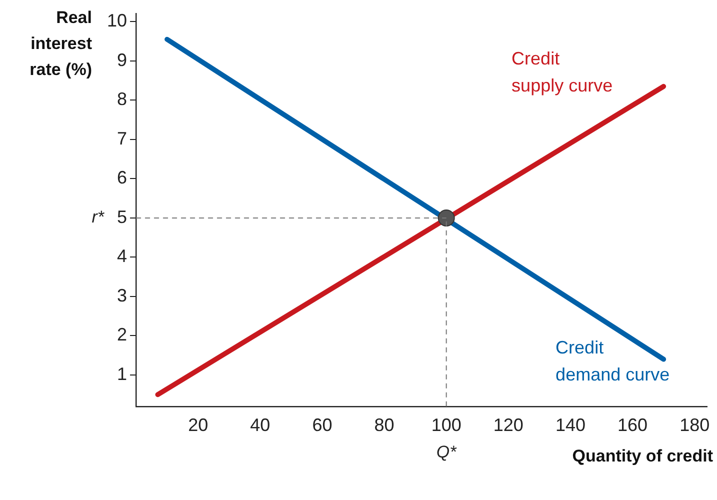 The image size is (717, 500). I want to click on y-tick-label: 7, so click(122, 138).